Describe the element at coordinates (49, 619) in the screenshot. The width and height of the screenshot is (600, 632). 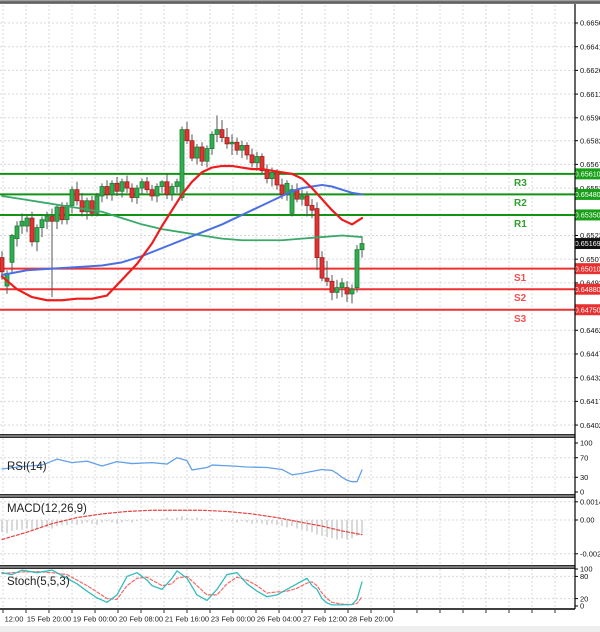
I see `svg-text: 15 Feb 20:00` at that location.